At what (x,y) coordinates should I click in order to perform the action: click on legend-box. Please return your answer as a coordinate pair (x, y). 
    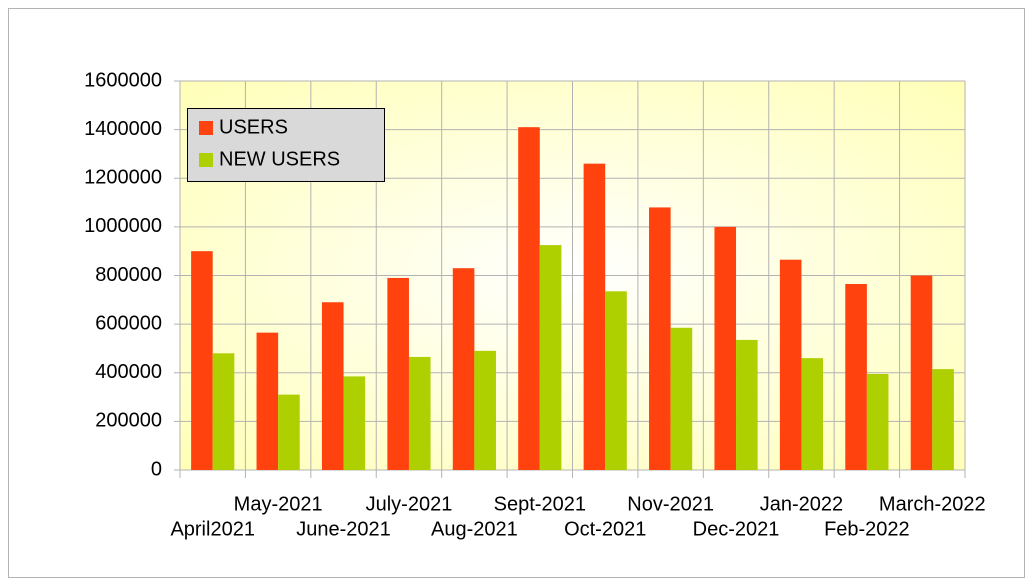
    Looking at the image, I should click on (286, 145).